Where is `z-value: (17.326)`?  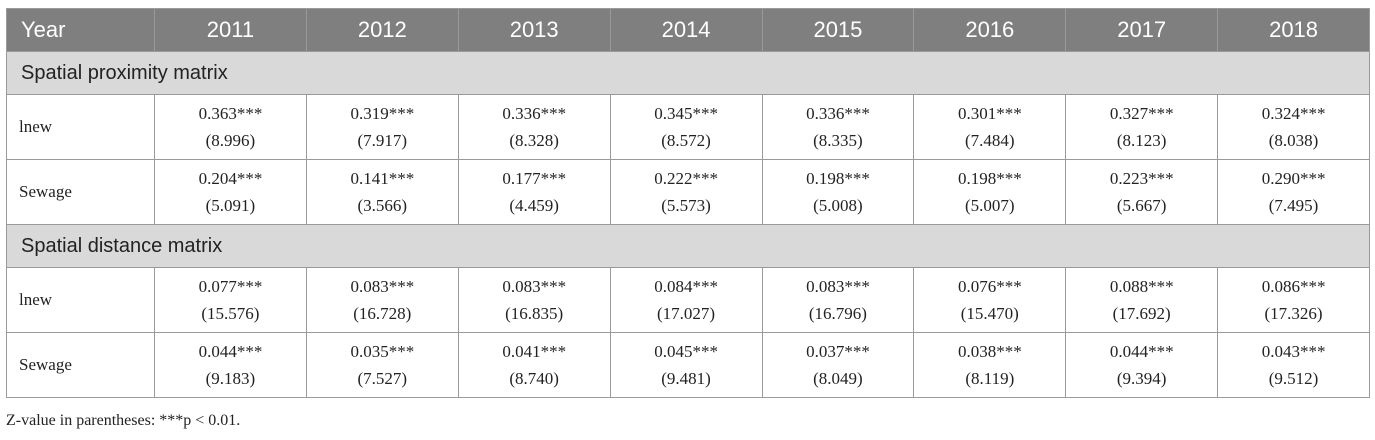 z-value: (17.326) is located at coordinates (1293, 313).